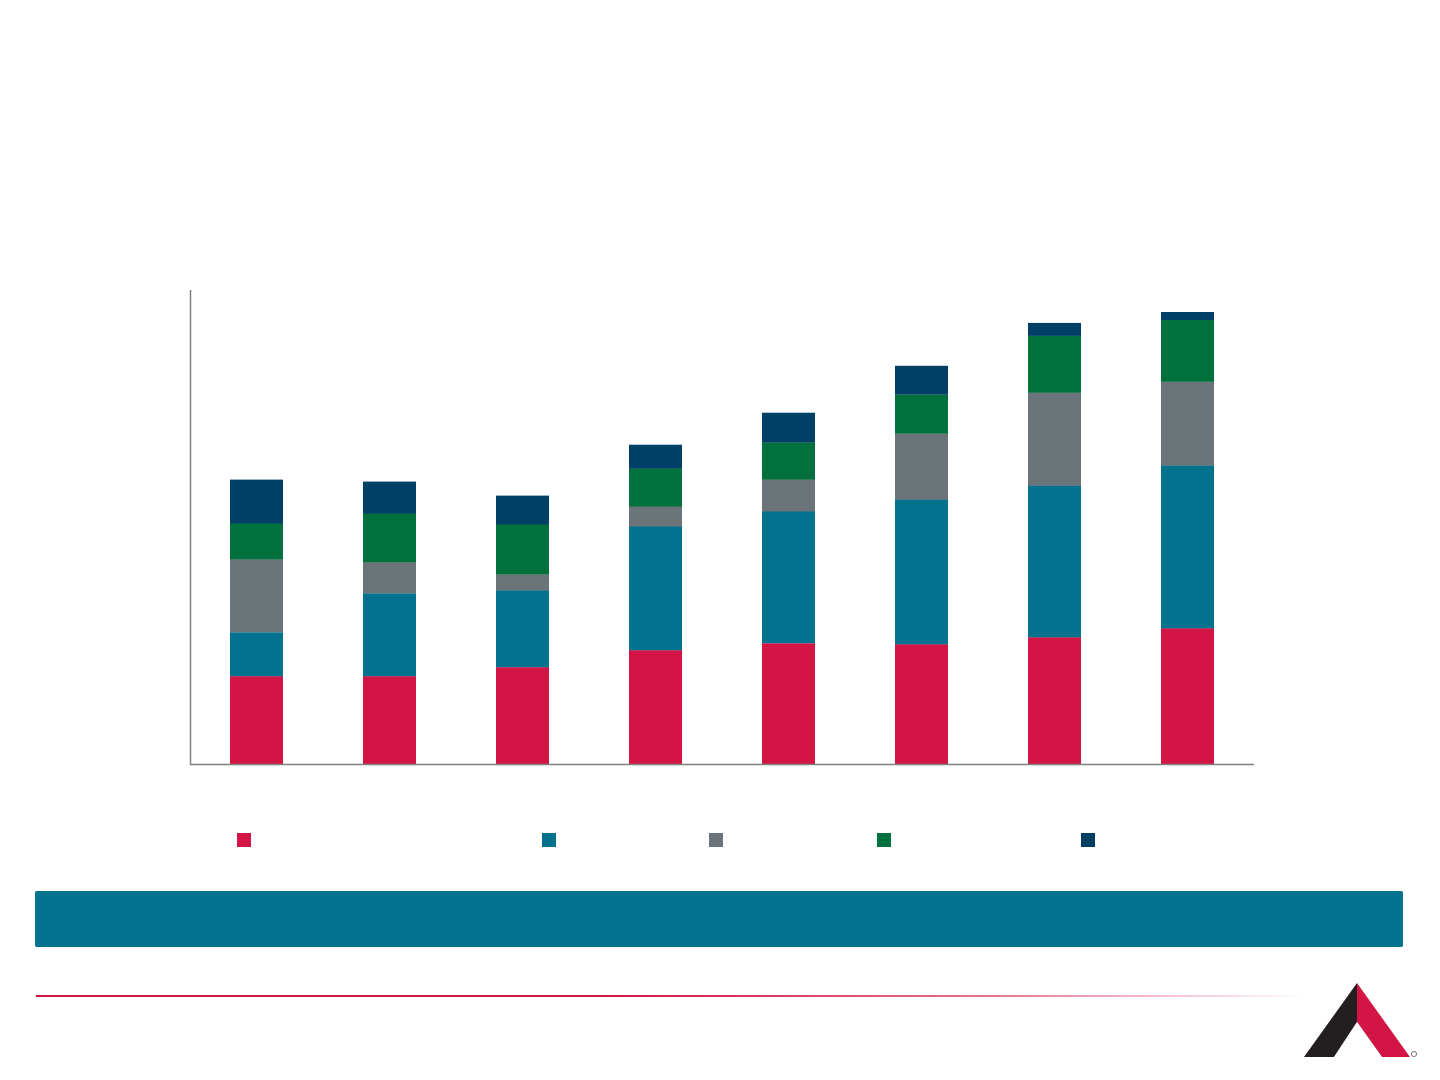  I want to click on company-logo-icon, so click(1360, 1020).